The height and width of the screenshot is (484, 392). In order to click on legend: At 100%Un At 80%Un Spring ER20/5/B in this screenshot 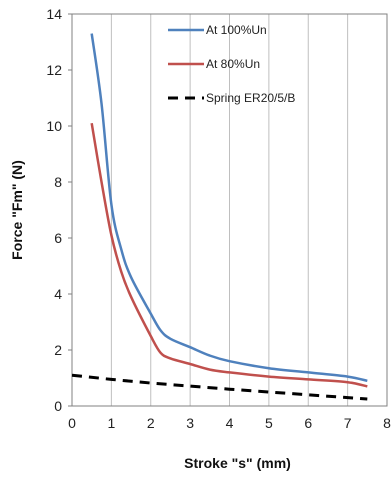, I will do `click(231, 64)`.